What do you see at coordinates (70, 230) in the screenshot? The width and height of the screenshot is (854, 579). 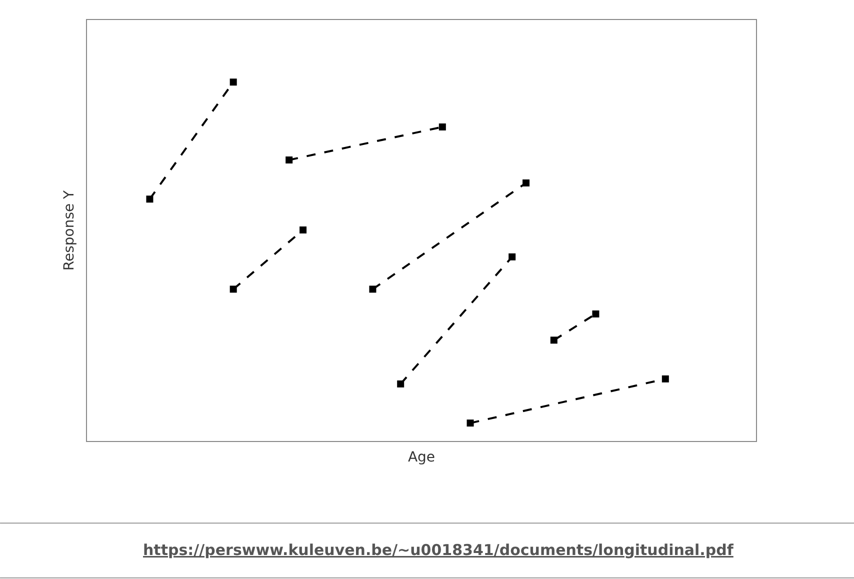 I see `y-axis-title: Response Y` at bounding box center [70, 230].